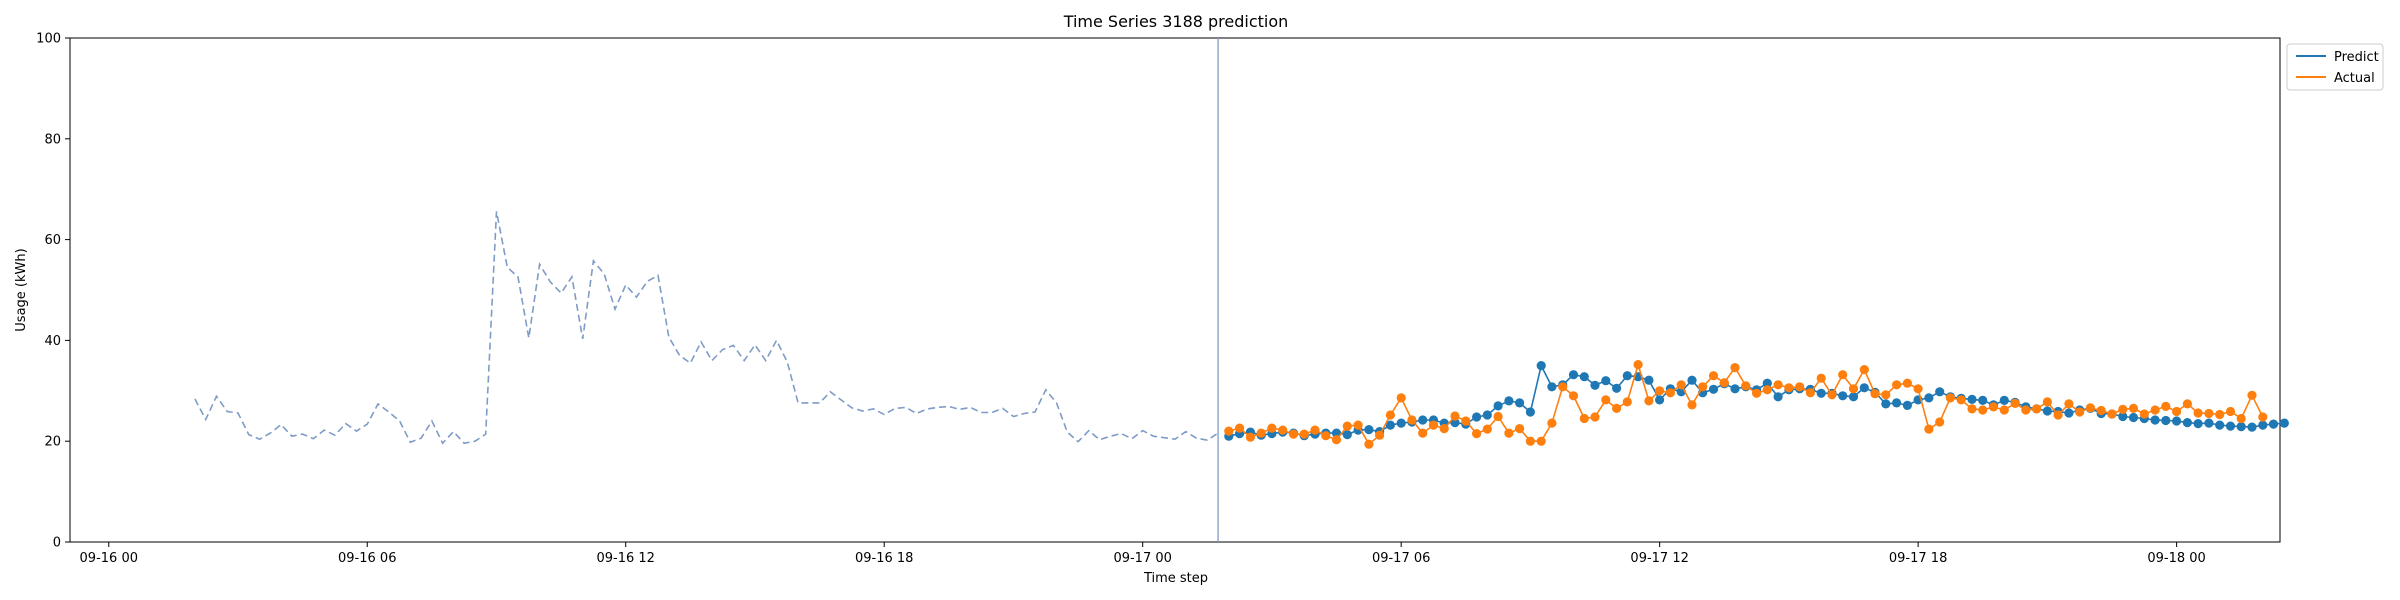  Describe the element at coordinates (52, 240) in the screenshot. I see `y-tick-label: 60` at that location.